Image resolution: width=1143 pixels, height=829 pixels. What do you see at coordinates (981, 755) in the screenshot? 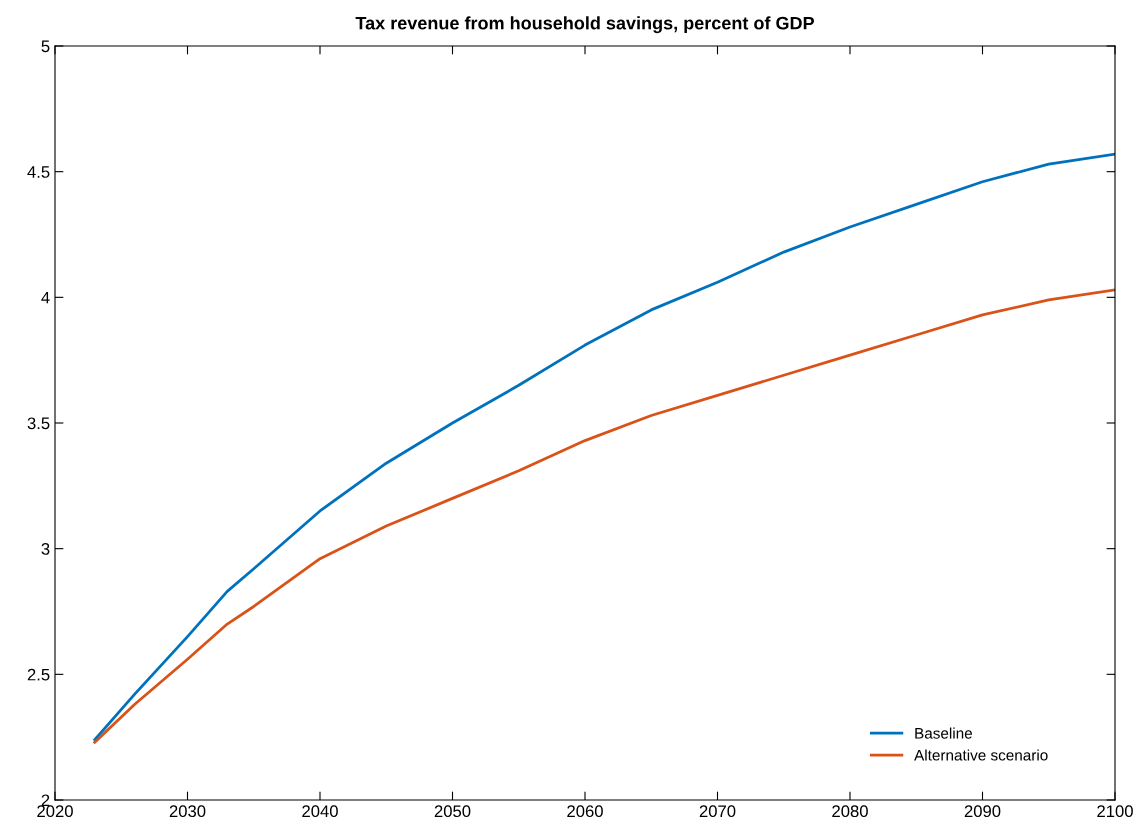
I see `legend-label: Alternative scenario` at bounding box center [981, 755].